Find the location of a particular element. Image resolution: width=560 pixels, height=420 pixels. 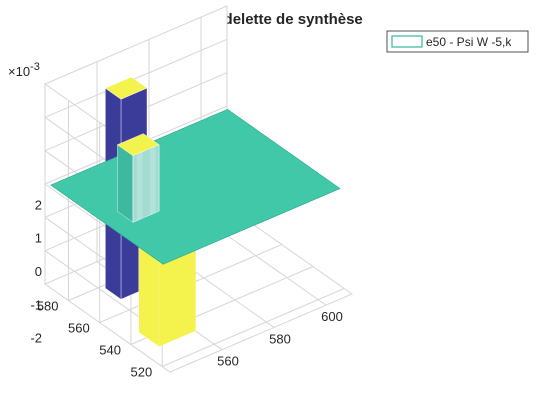

y-tick-label: 540 is located at coordinates (110, 350).